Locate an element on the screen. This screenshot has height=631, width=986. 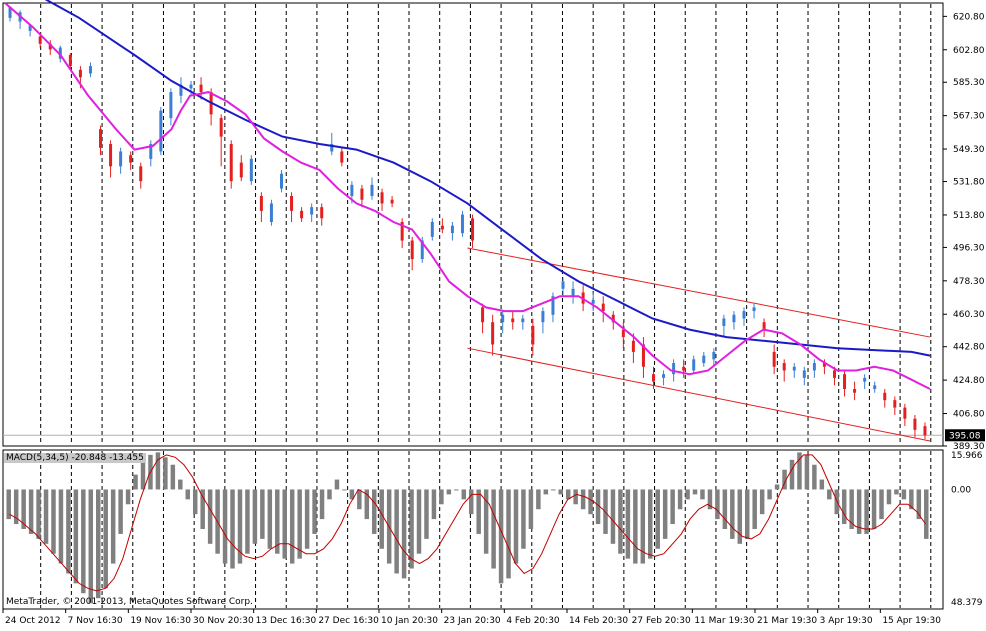
channel-lower-line is located at coordinates (699, 394).